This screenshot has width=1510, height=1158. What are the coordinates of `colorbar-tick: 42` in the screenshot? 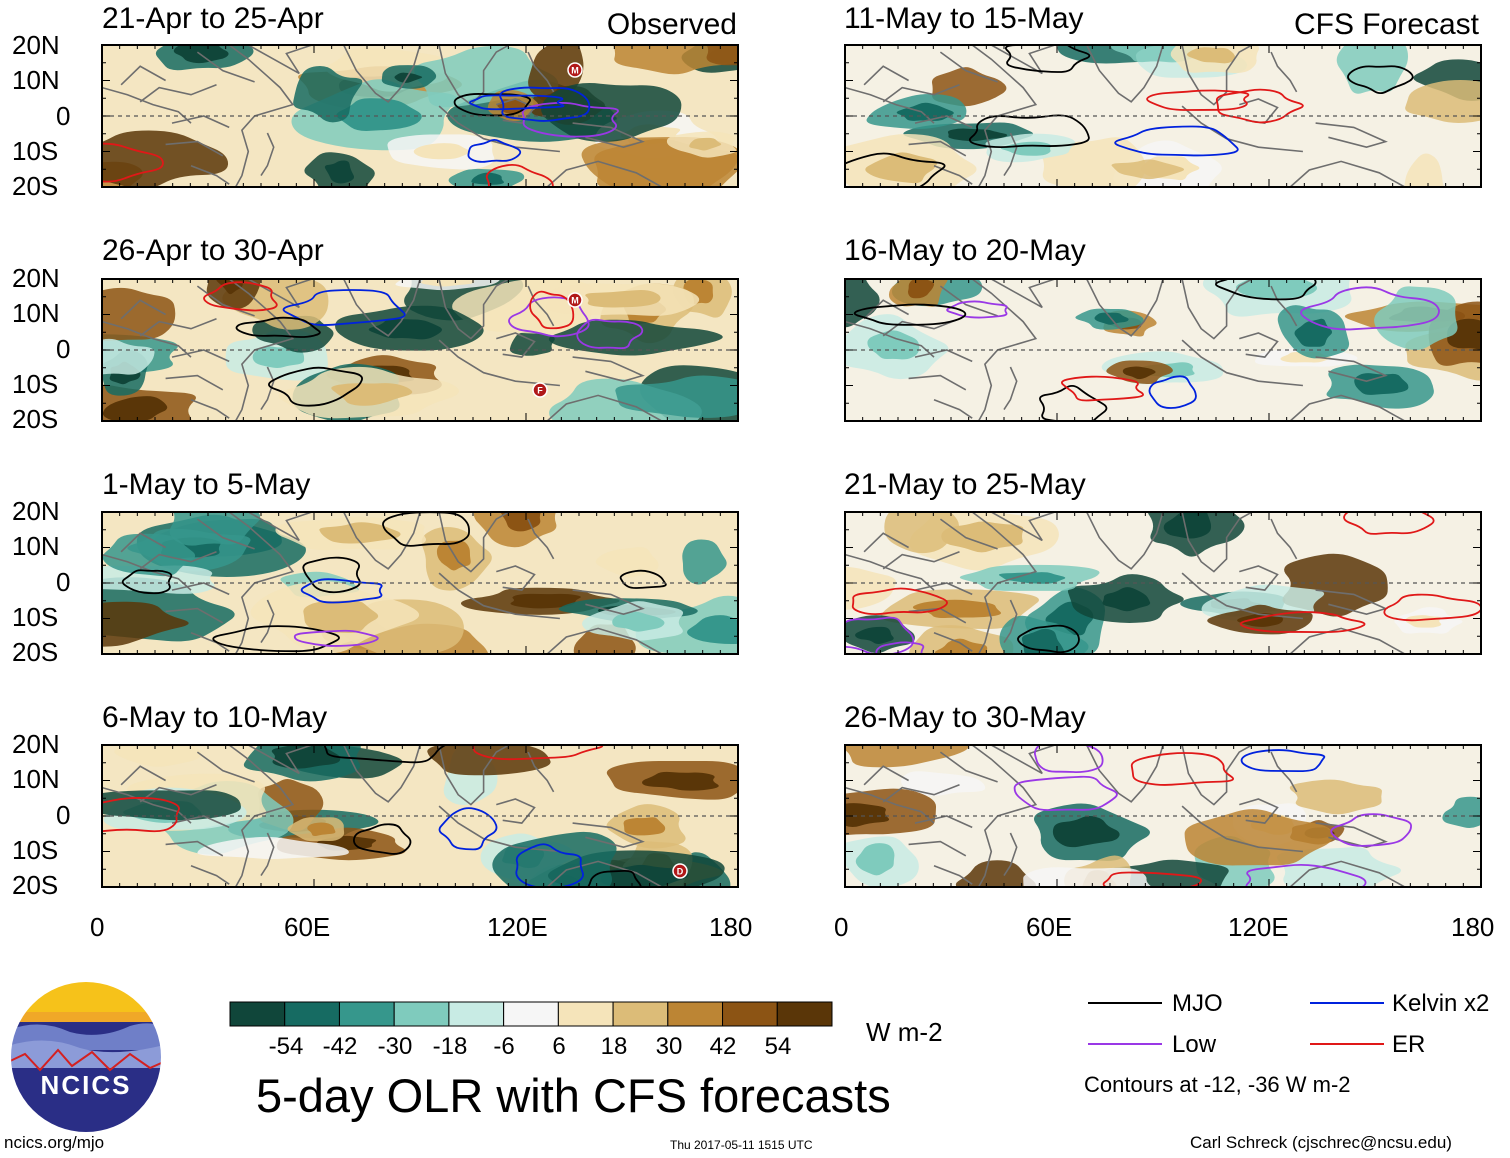 It's located at (723, 1046).